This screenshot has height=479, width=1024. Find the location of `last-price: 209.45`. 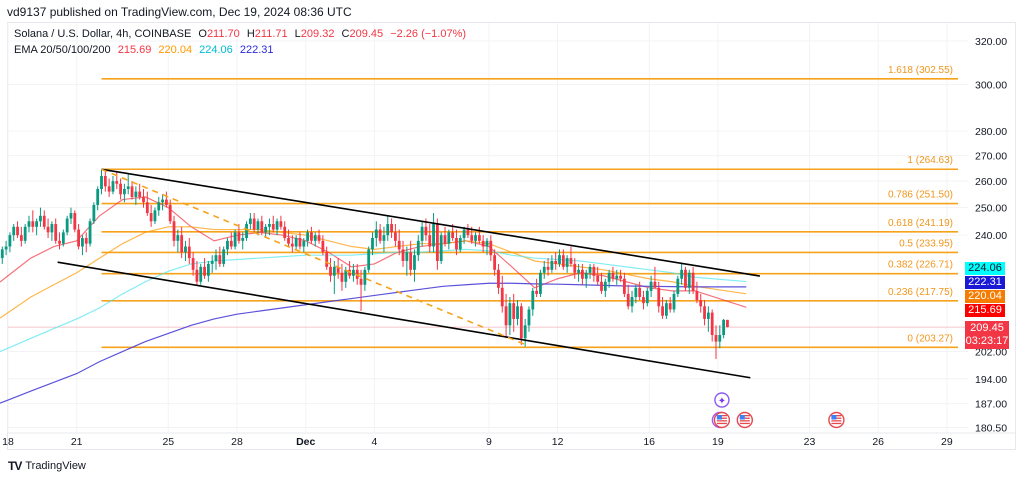

last-price: 209.45 is located at coordinates (987, 328).